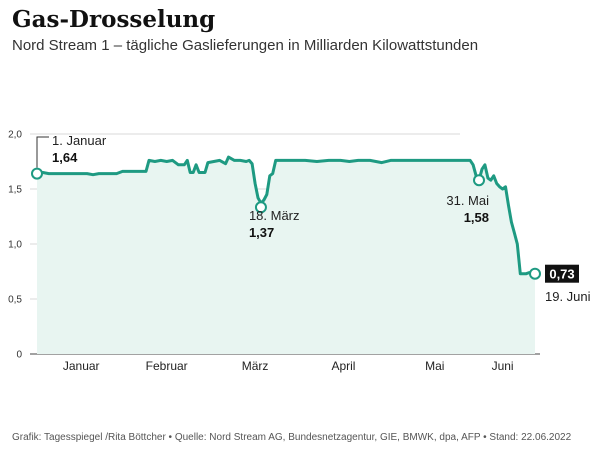  Describe the element at coordinates (15, 245) in the screenshot. I see `y-tick-label: 1,0` at that location.